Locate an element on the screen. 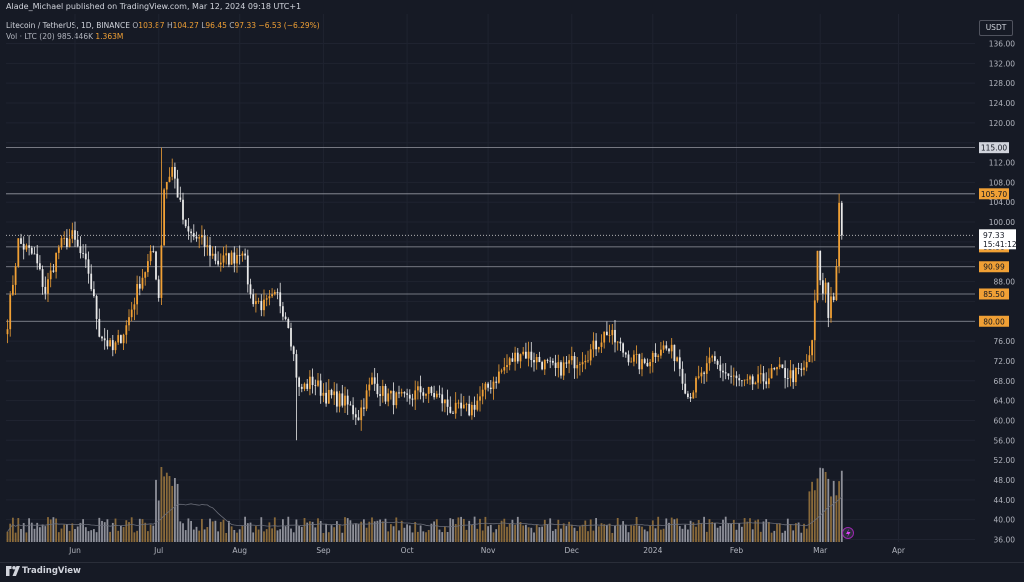  tradingview-logo-icon is located at coordinates (13, 571).